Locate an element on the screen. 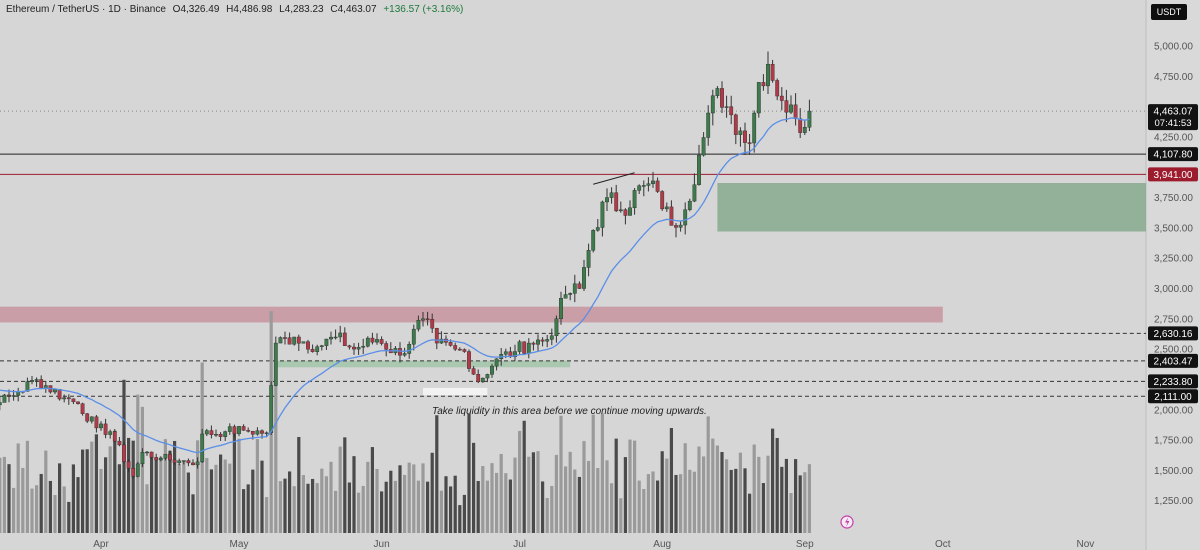  price-label-red is located at coordinates (1173, 174).